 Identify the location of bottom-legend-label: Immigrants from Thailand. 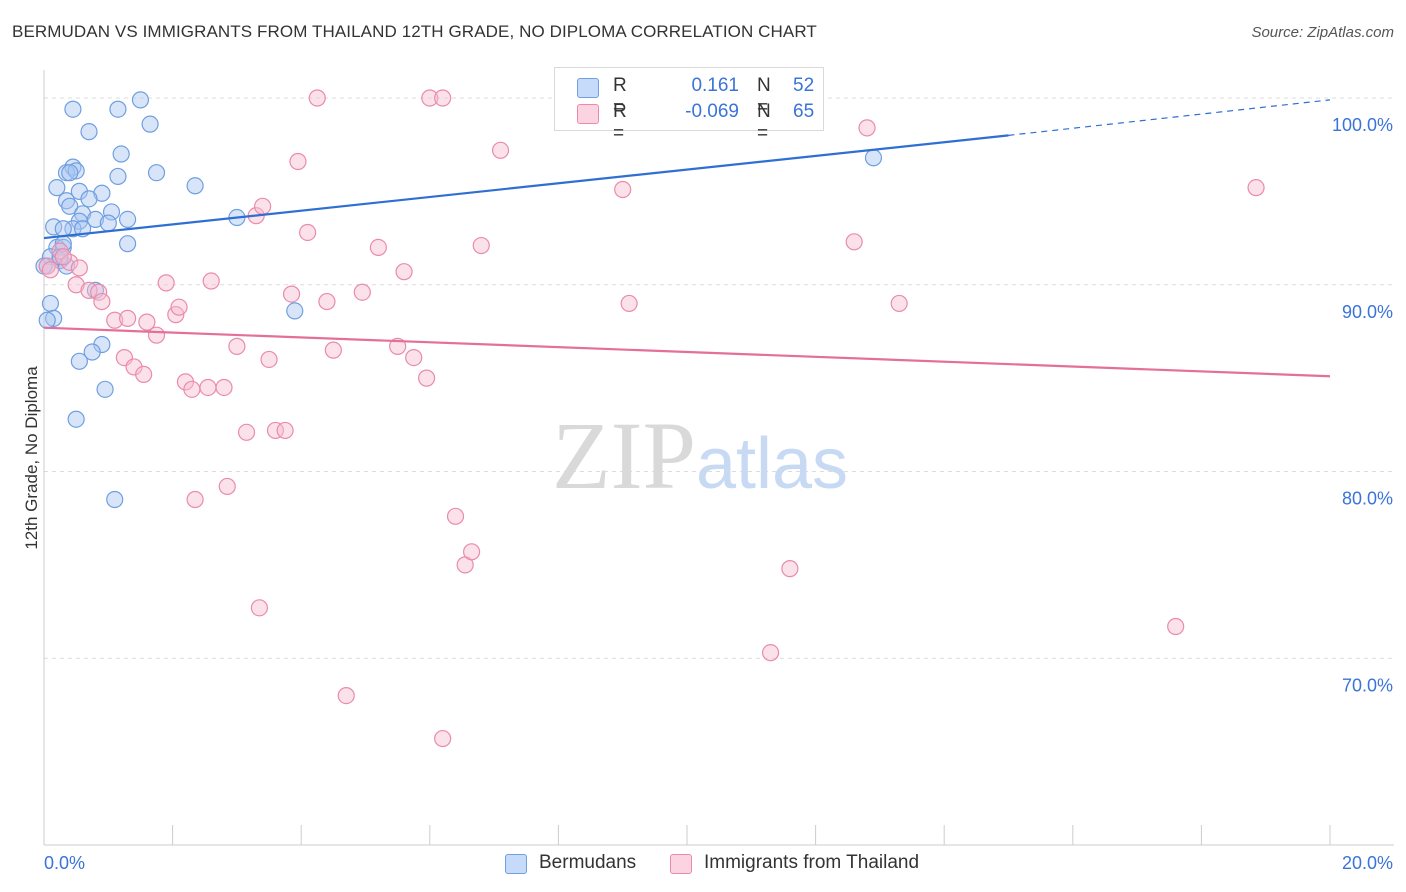
(812, 862).